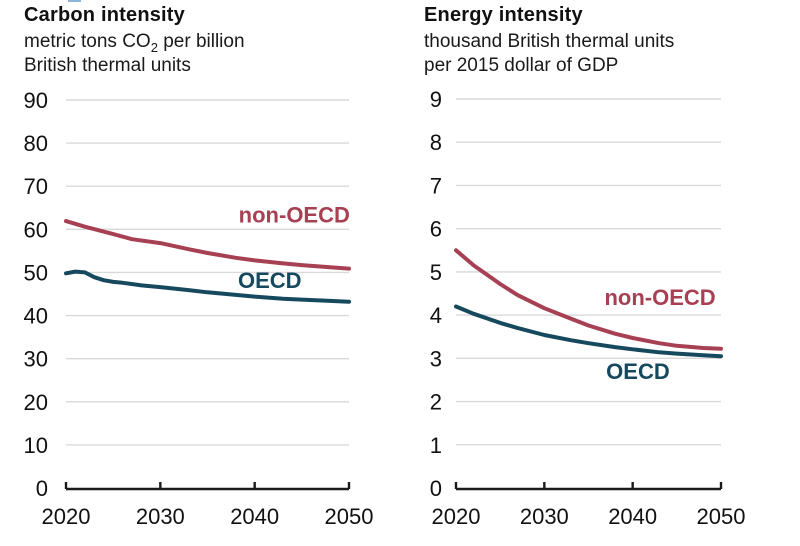 The height and width of the screenshot is (546, 800). I want to click on co2-subscript: 2, so click(154, 47).